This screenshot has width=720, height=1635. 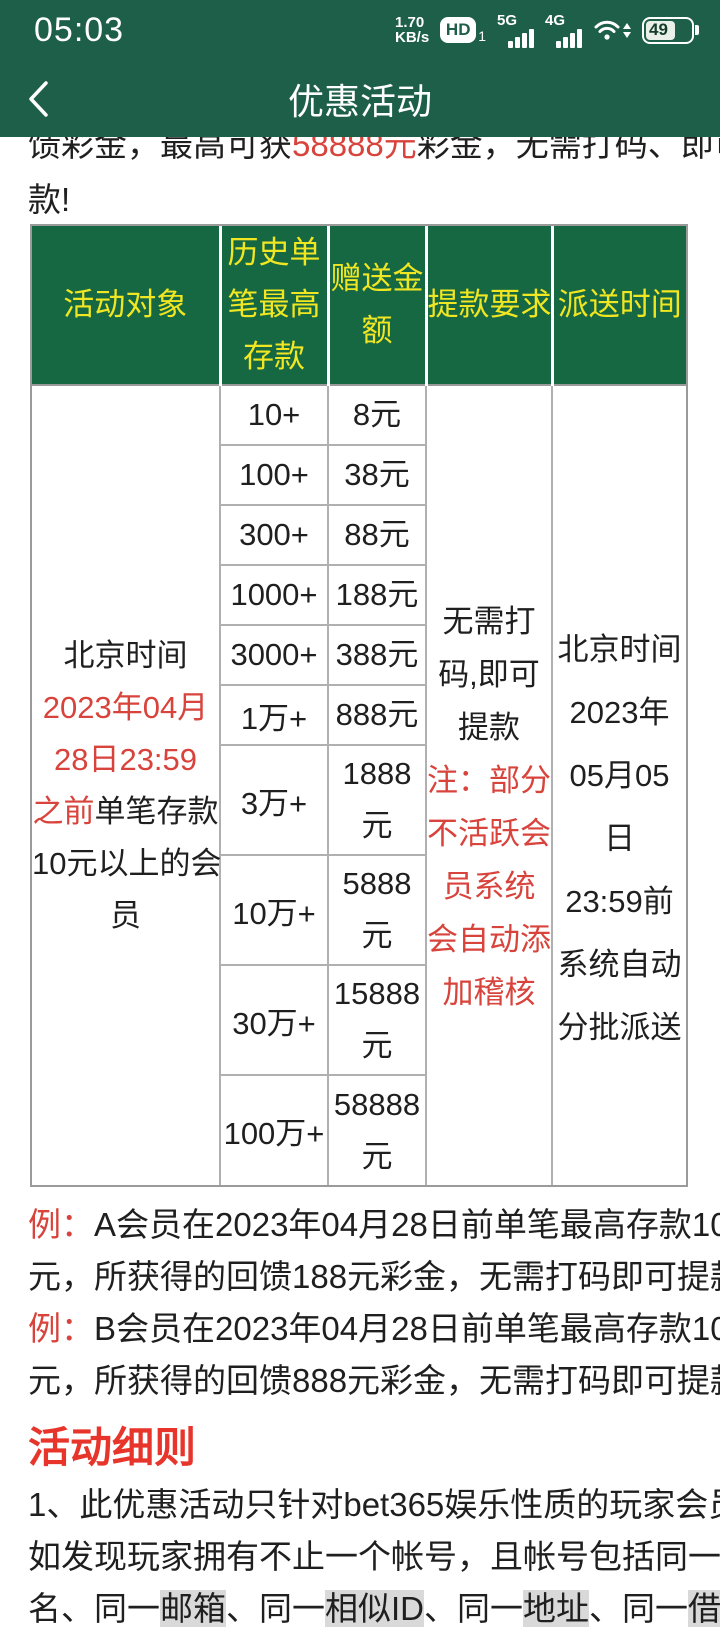 I want to click on wifi-traffic-arrows, so click(x=627, y=30).